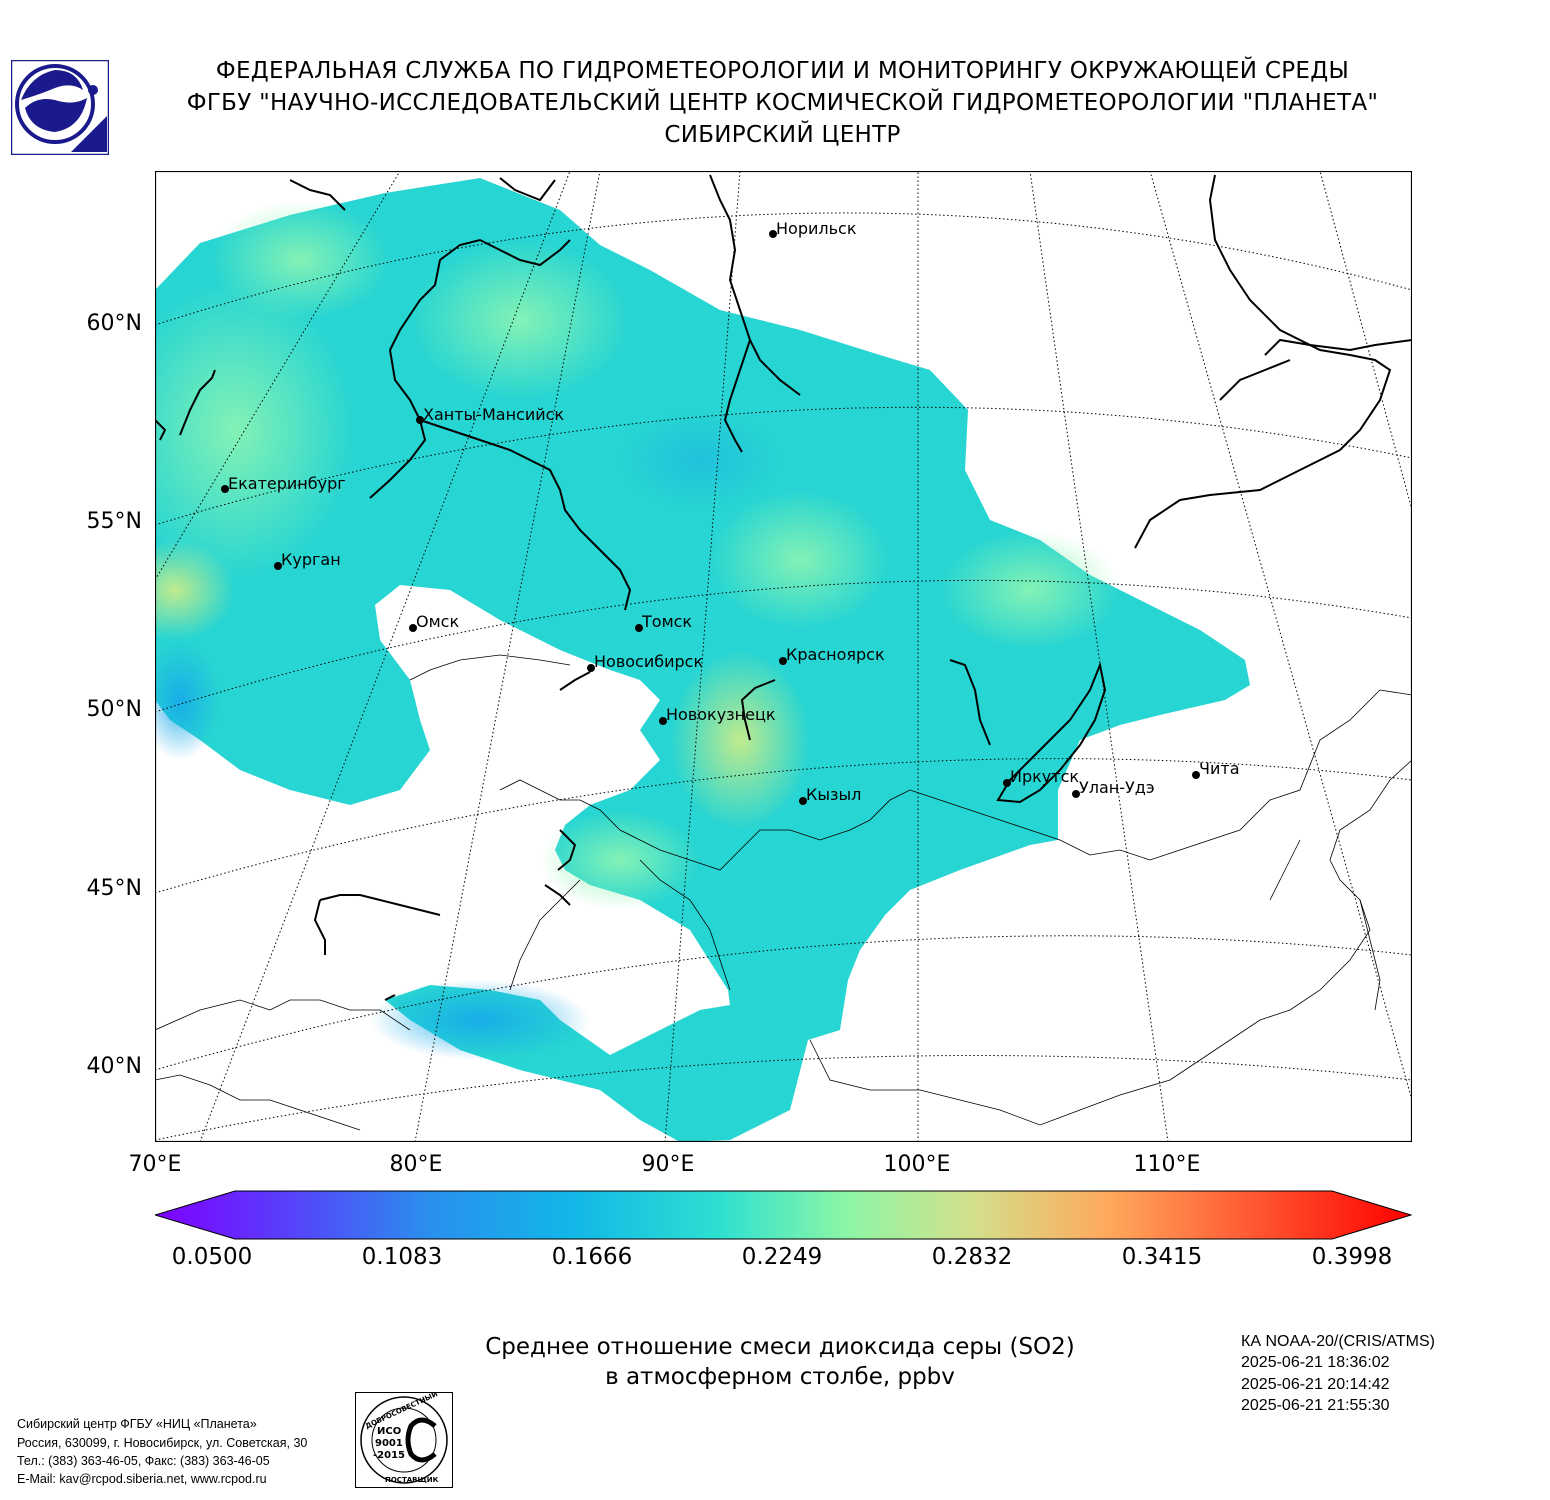 The height and width of the screenshot is (1500, 1550). Describe the element at coordinates (278, 566) in the screenshot. I see `city-dot-kurgan` at that location.